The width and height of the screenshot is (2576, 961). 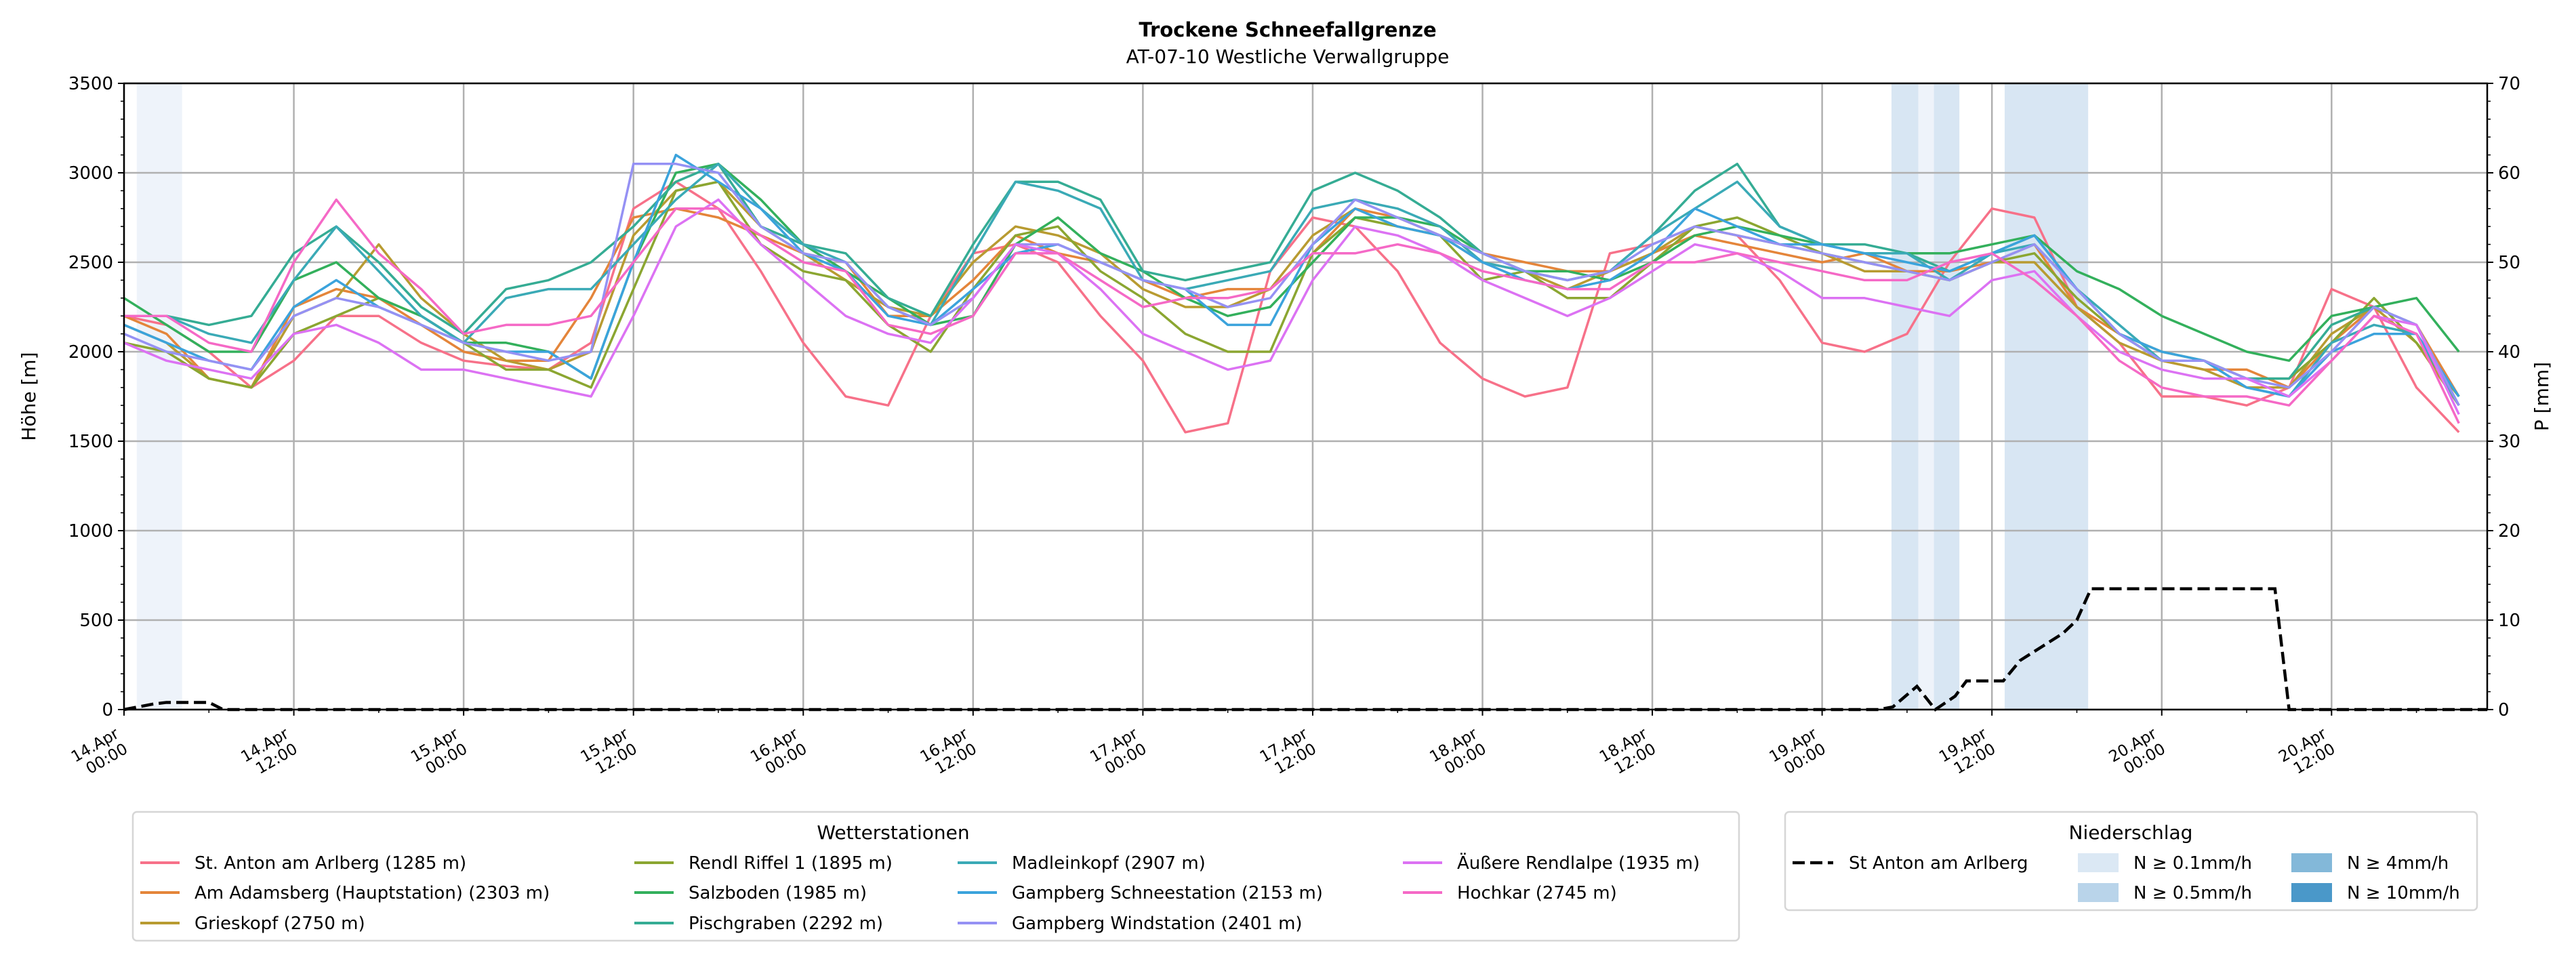 What do you see at coordinates (1537, 893) in the screenshot?
I see `legend-label: Hochkar (2745 m)` at bounding box center [1537, 893].